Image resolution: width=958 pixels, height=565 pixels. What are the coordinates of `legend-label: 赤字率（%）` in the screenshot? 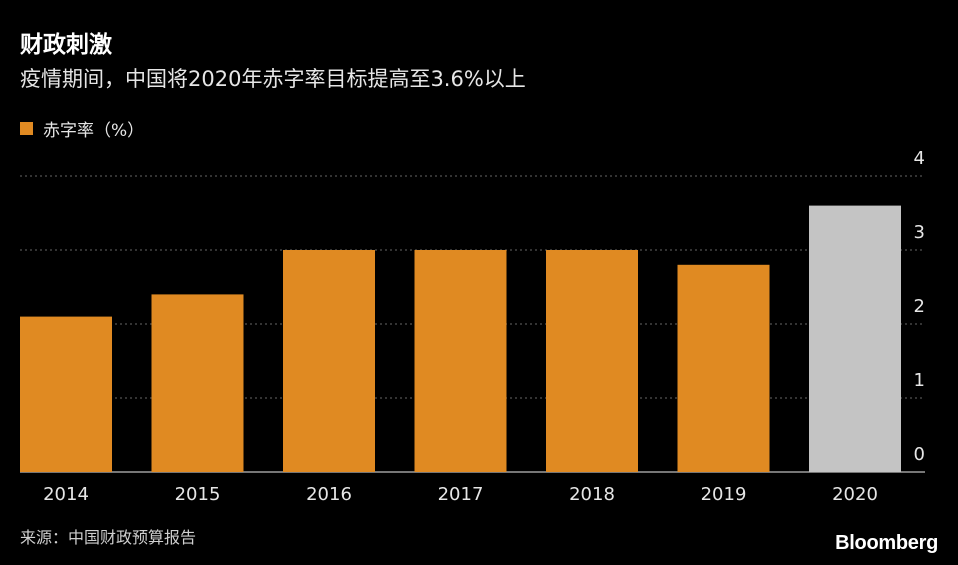 It's located at (94, 131).